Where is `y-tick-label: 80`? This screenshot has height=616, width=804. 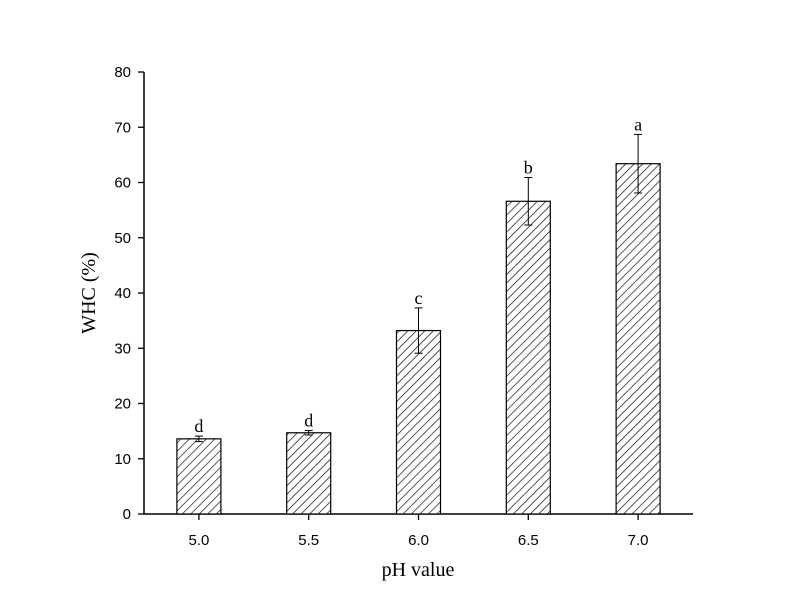
y-tick-label: 80 is located at coordinates (122, 72).